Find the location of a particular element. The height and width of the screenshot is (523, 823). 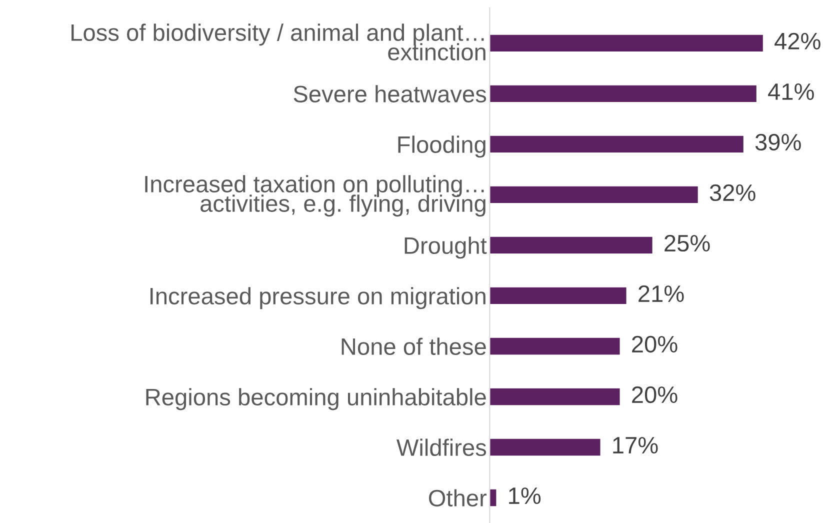

y-tick-label: Increased pressure on migration is located at coordinates (318, 298).